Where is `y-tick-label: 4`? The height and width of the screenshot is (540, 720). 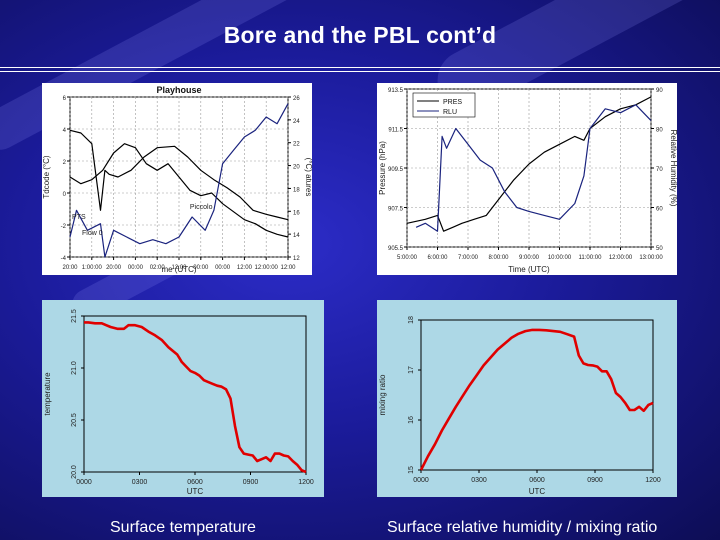 y-tick-label: 4 is located at coordinates (65, 131).